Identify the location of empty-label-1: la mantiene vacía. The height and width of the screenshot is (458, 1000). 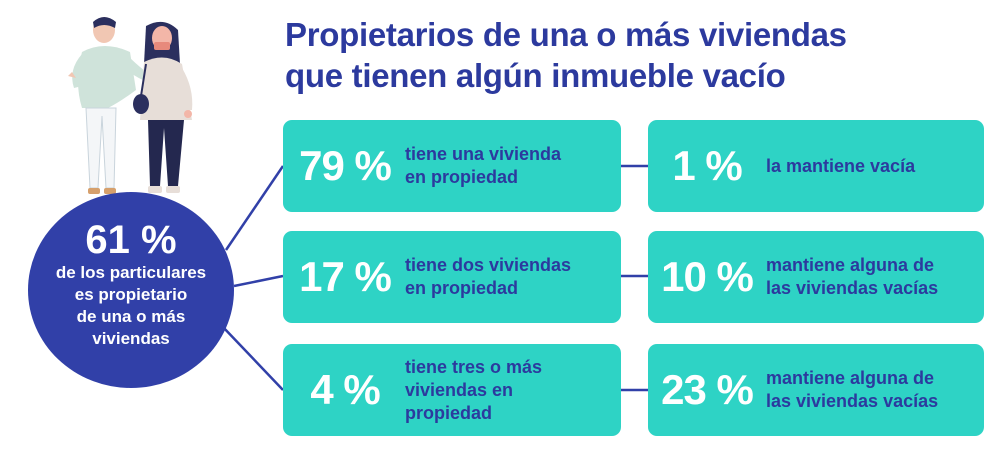
(840, 166).